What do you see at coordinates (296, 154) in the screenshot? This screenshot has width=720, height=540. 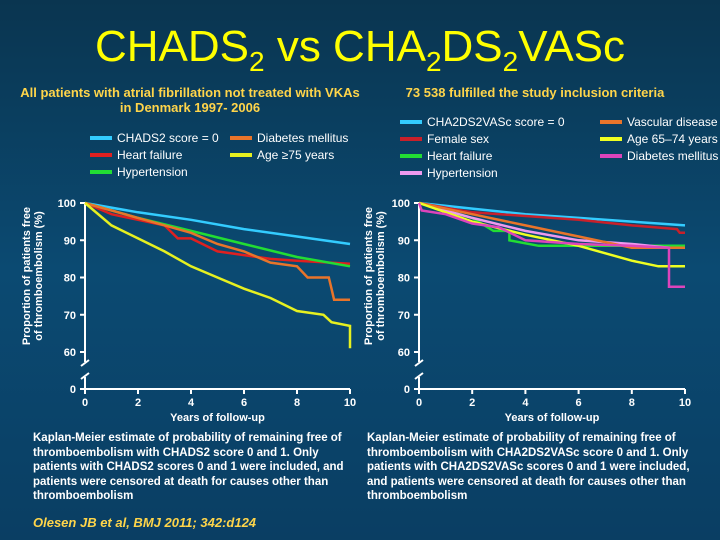 I see `legend-label: Age ≥75 years` at bounding box center [296, 154].